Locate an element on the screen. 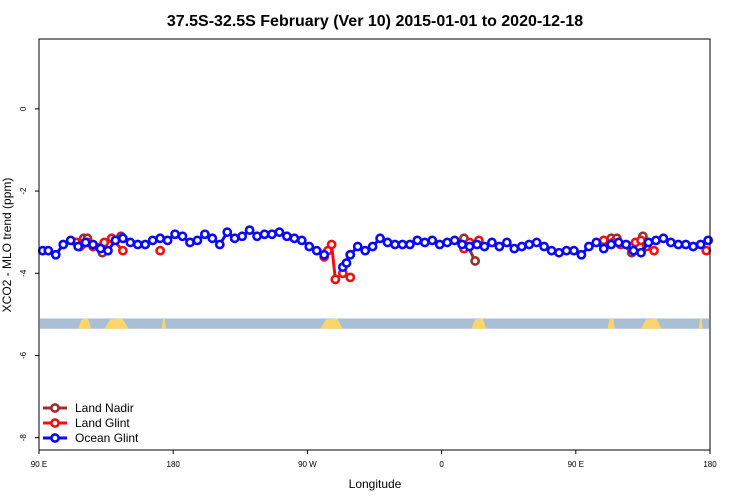 The image size is (750, 500). x-axis: 90 E 180 90 W 0 90 E 180 is located at coordinates (374, 459).